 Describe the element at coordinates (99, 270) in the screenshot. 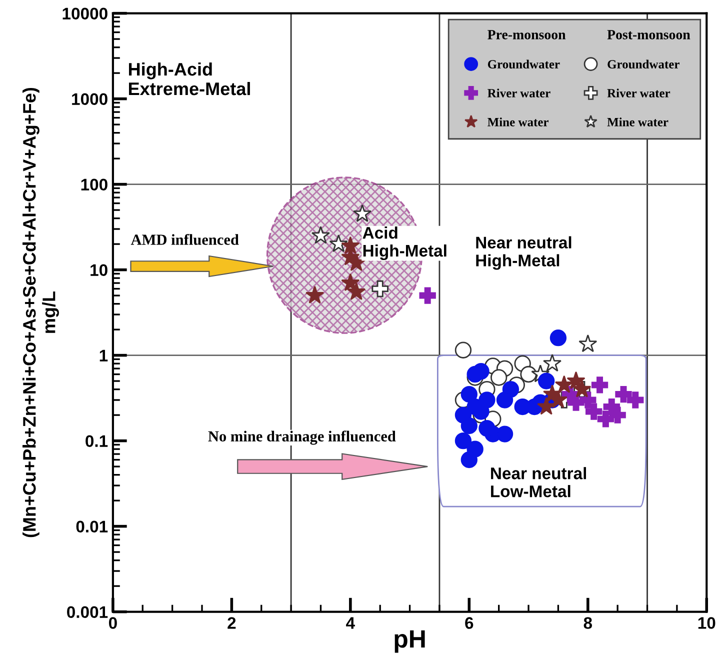

I see `y-tick-label: 10` at that location.